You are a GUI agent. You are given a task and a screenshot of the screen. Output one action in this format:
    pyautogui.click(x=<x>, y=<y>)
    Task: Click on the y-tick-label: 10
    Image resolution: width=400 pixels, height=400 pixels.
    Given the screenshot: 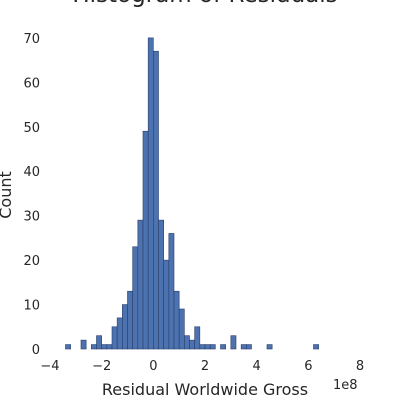 What is the action you would take?
    pyautogui.click(x=31, y=306)
    